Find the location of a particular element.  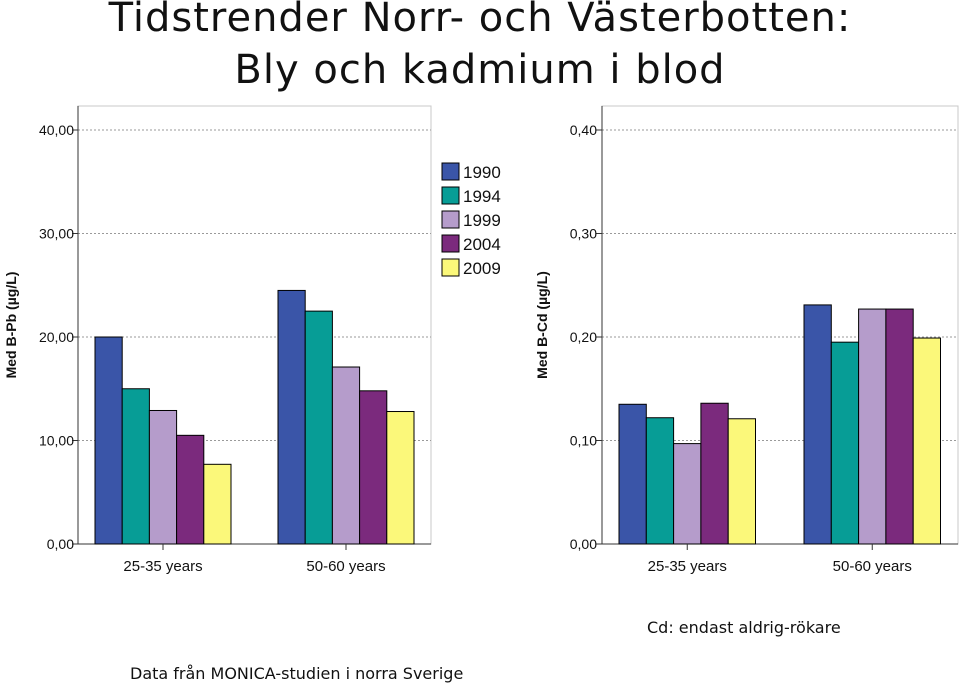

cd-y-axis-title: Med B-Cd (µg/L) is located at coordinates (542, 325).